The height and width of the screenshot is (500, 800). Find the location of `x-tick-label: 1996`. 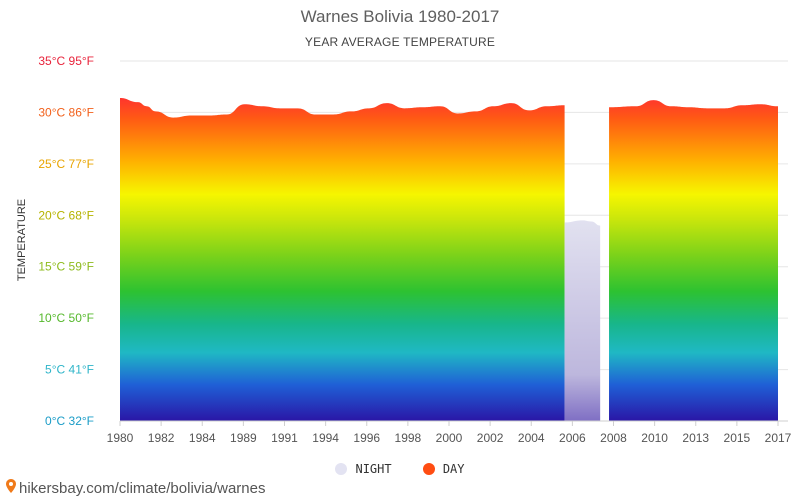

x-tick-label: 1996 is located at coordinates (366, 438).